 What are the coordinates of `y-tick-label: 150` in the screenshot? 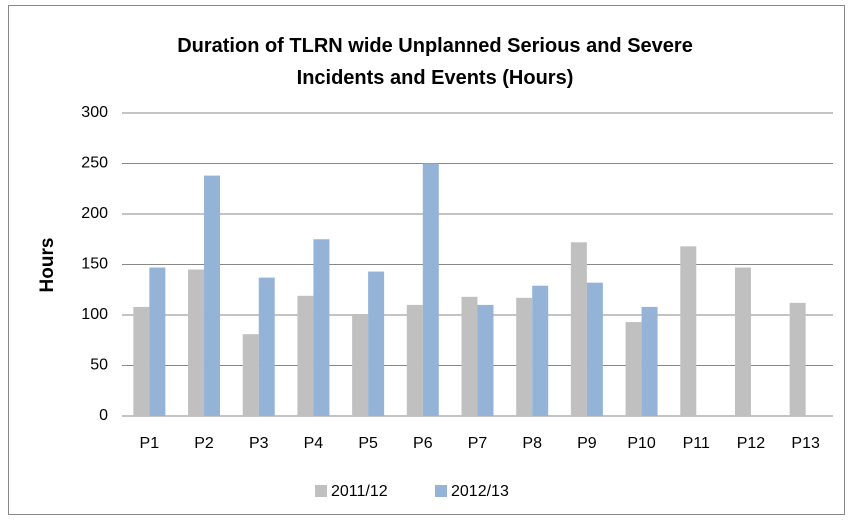 It's located at (94, 264).